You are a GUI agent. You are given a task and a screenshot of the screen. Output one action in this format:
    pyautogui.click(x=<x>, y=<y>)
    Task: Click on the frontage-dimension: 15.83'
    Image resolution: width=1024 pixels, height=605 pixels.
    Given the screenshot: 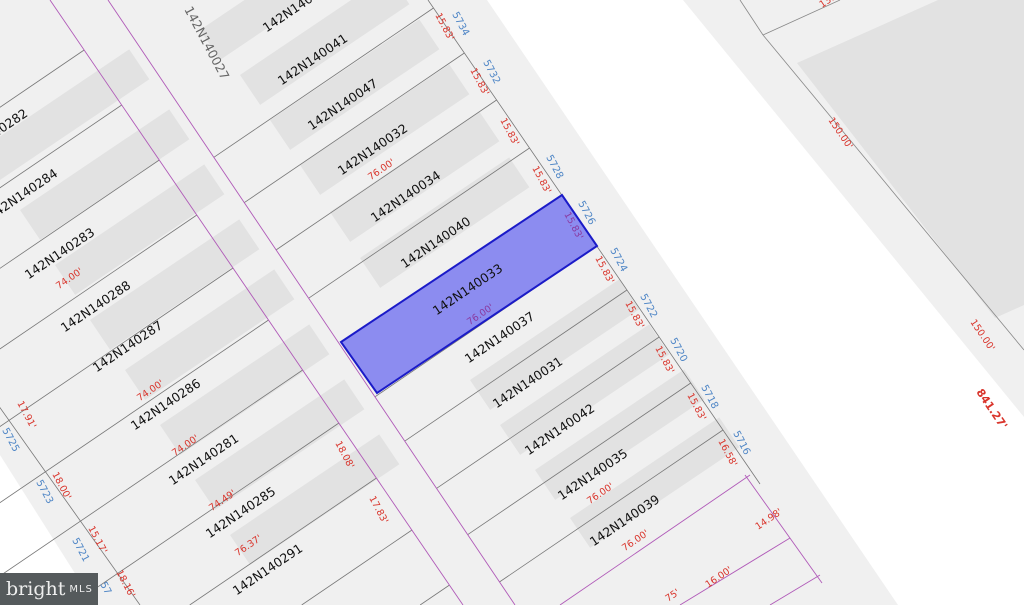 What is the action you would take?
    pyautogui.click(x=509, y=131)
    